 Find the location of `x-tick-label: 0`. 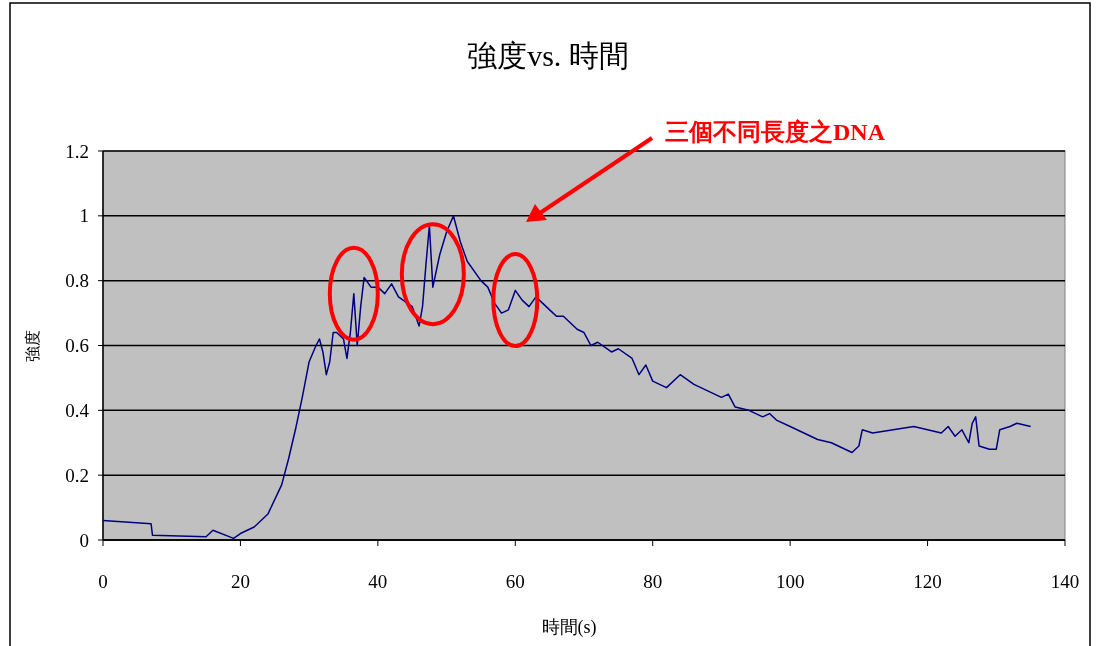

x-tick-label: 0 is located at coordinates (103, 581).